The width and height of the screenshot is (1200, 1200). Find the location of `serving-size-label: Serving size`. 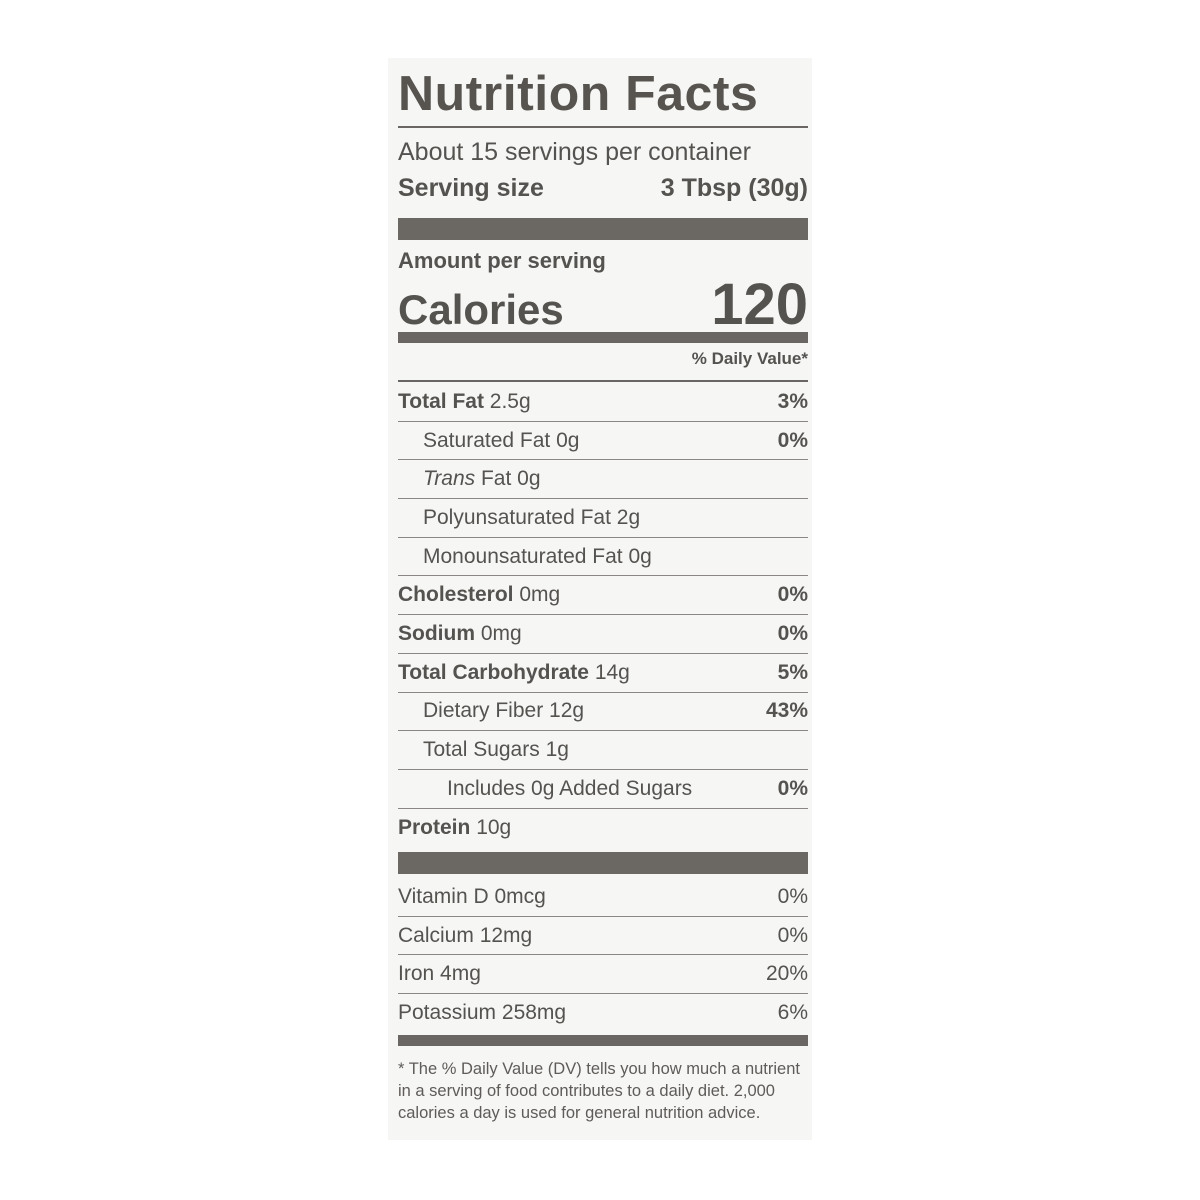

serving-size-label: Serving size is located at coordinates (471, 188).